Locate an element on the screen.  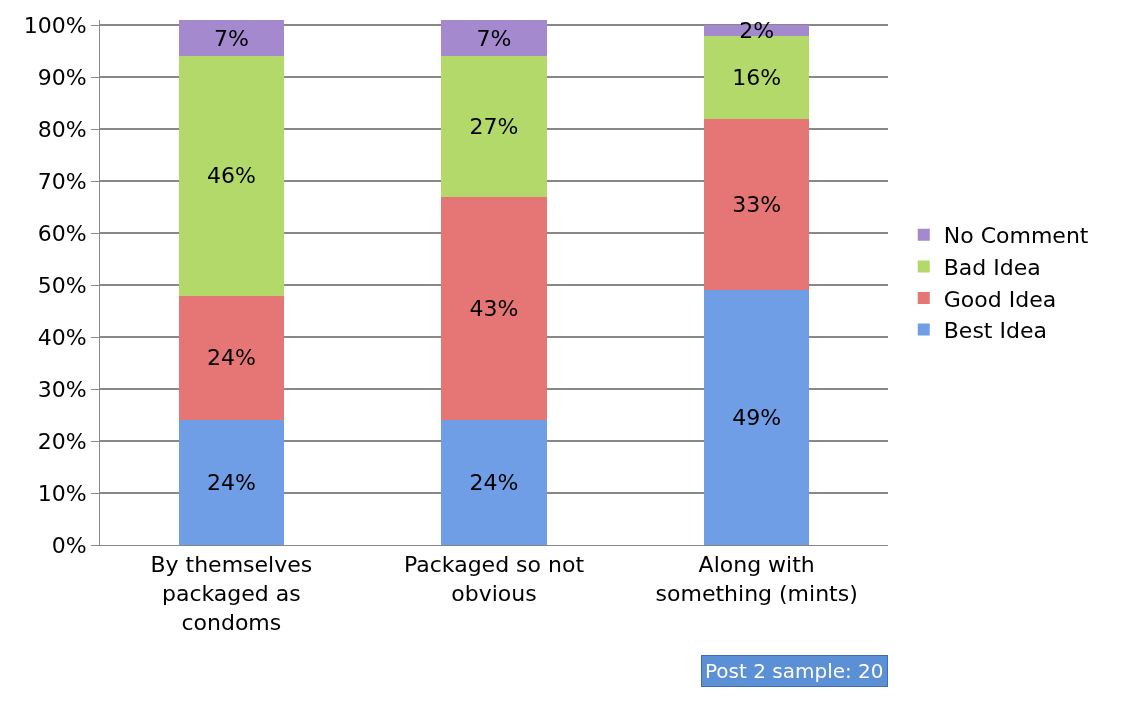
y-tick-label: 10% is located at coordinates (62, 493).